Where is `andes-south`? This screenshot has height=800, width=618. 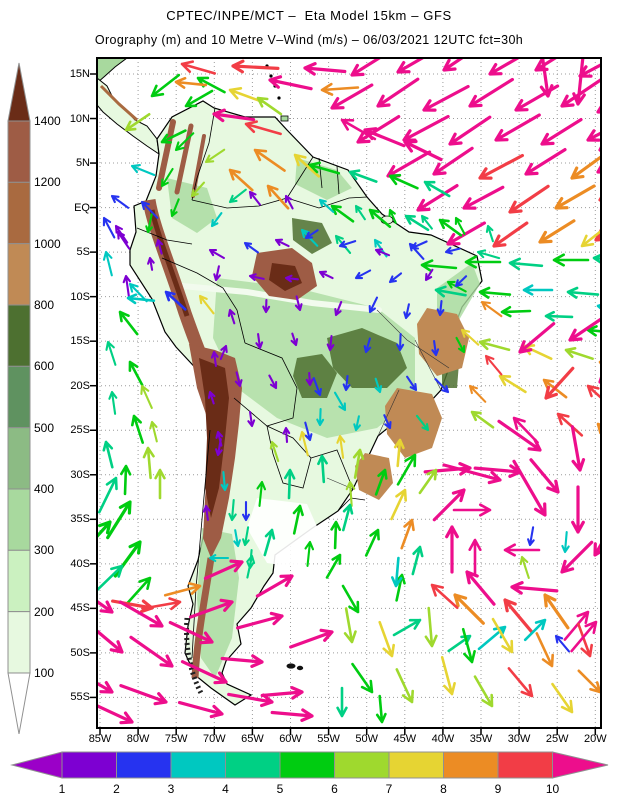
andes-south is located at coordinates (203, 618).